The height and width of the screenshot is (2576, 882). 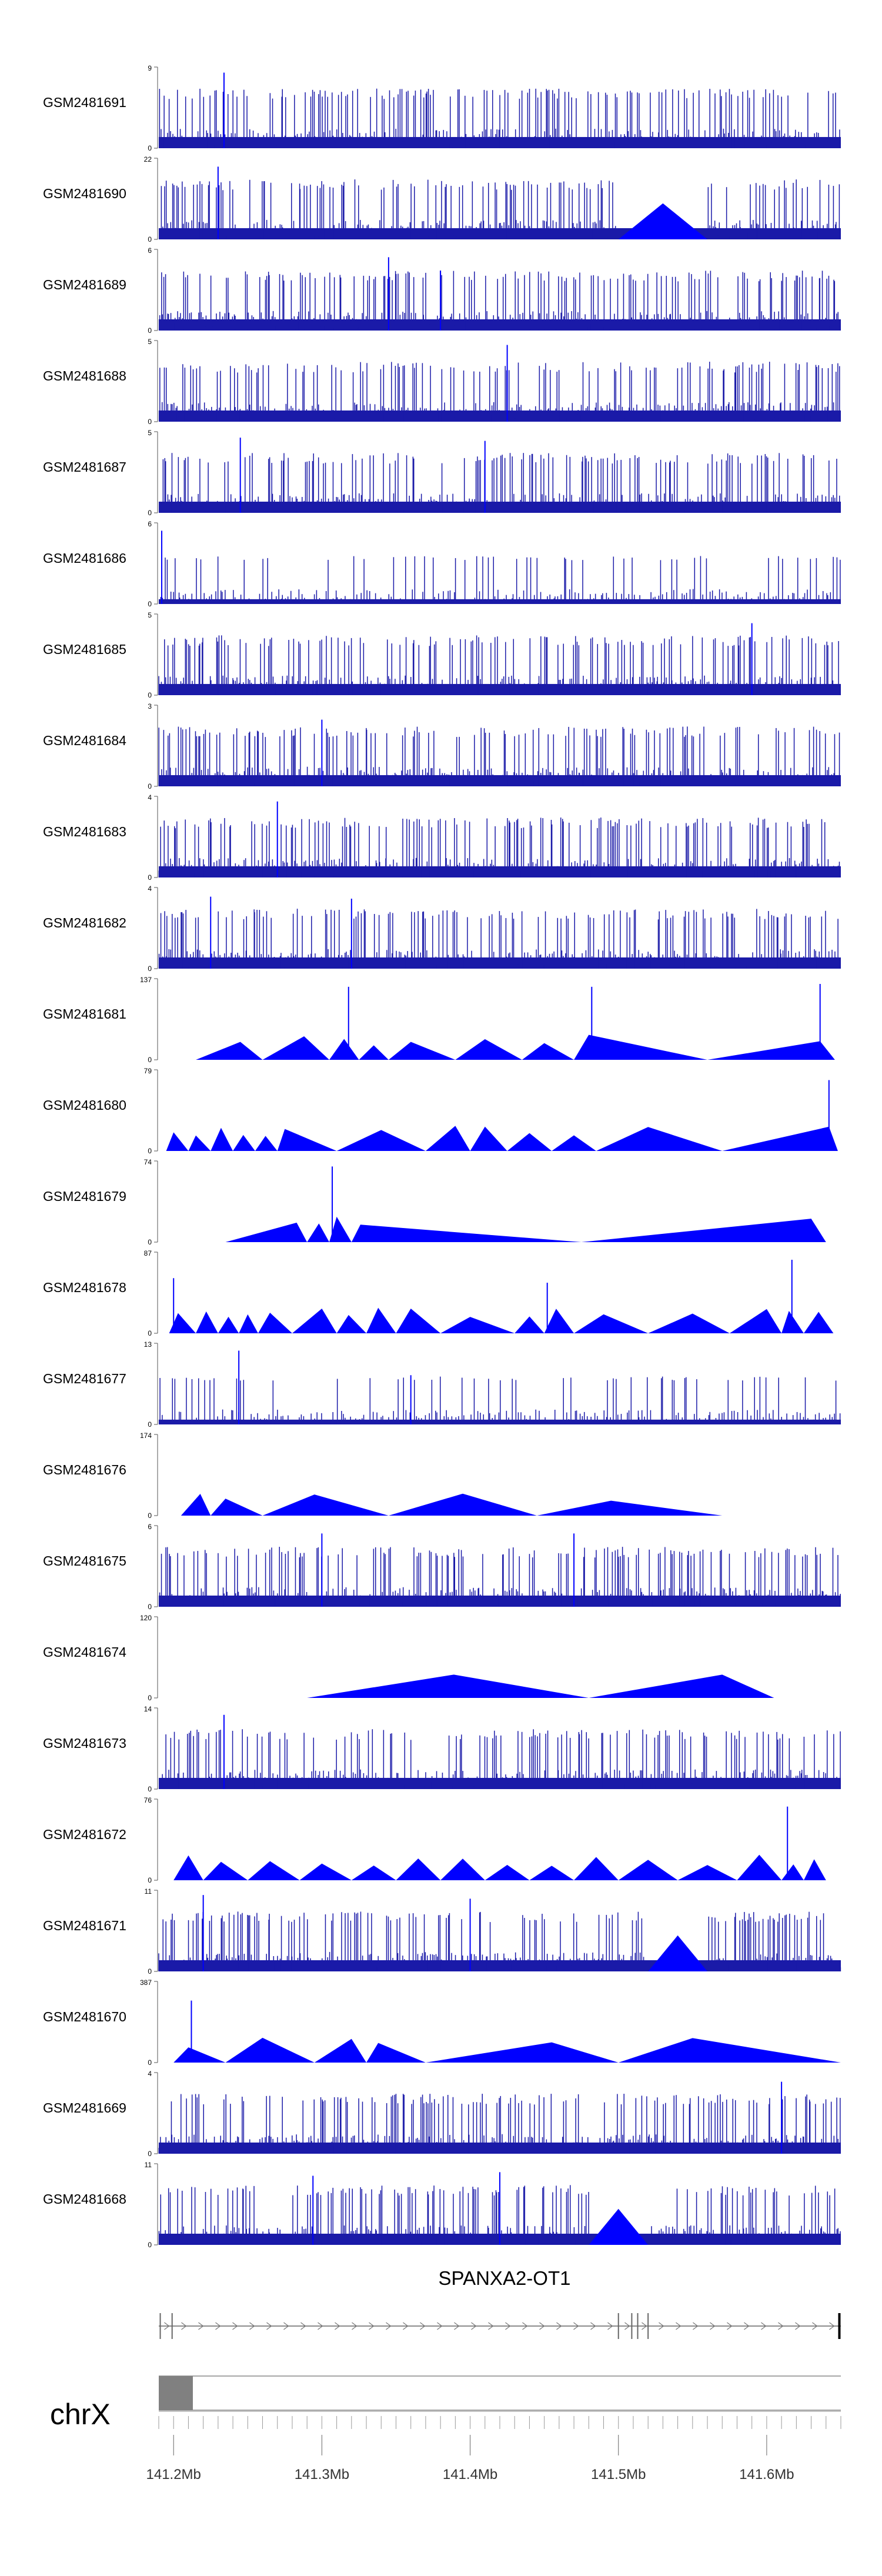 I want to click on track-label: GSM2481685, so click(x=84, y=649).